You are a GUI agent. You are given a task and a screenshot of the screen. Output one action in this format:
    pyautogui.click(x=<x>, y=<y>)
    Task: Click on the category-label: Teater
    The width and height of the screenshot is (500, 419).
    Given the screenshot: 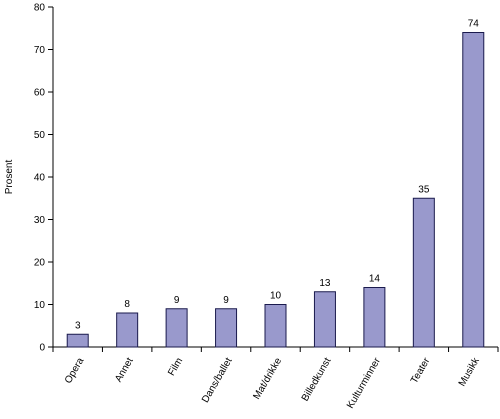 What is the action you would take?
    pyautogui.click(x=421, y=370)
    